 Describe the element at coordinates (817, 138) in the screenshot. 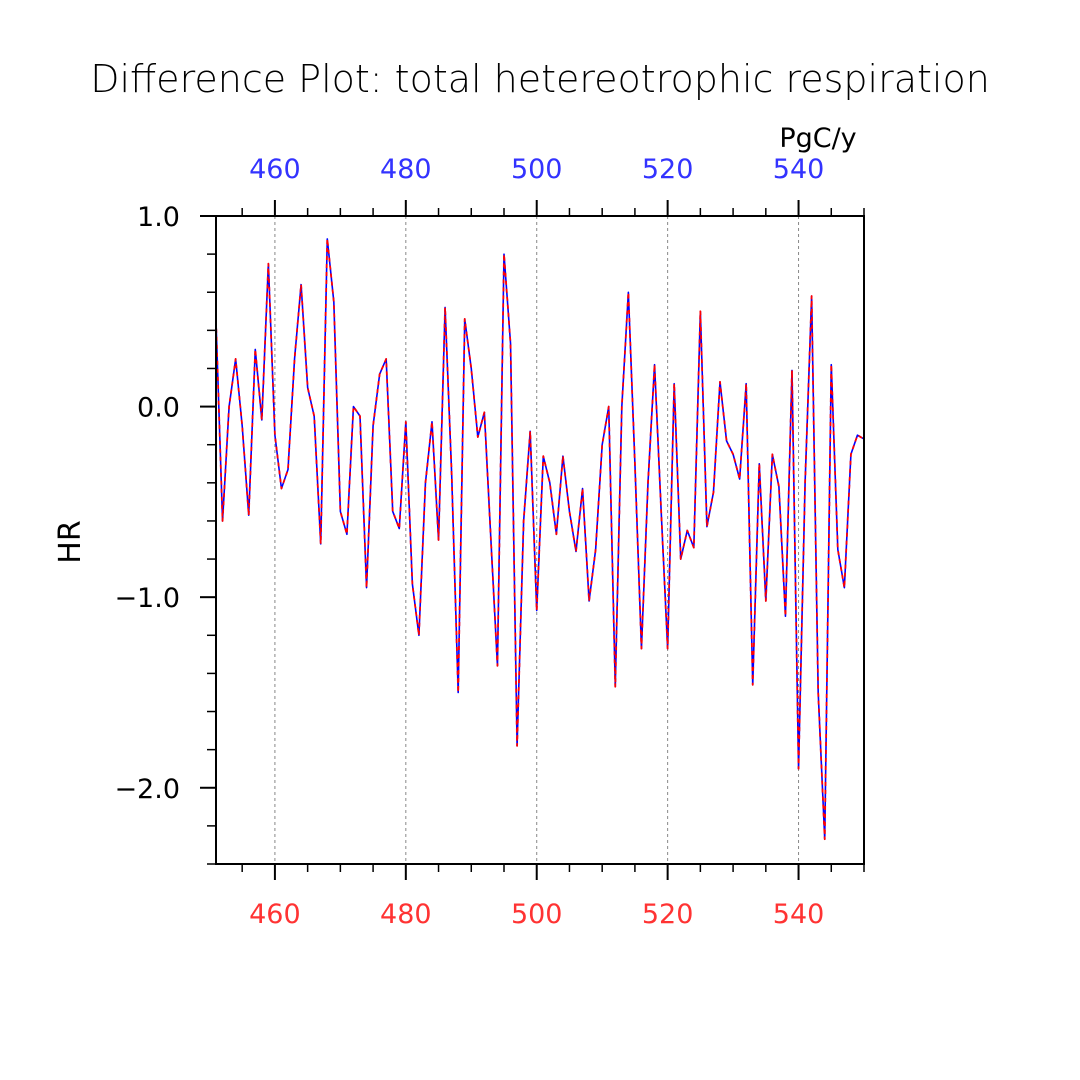

I see `units-label: PgC/y` at that location.